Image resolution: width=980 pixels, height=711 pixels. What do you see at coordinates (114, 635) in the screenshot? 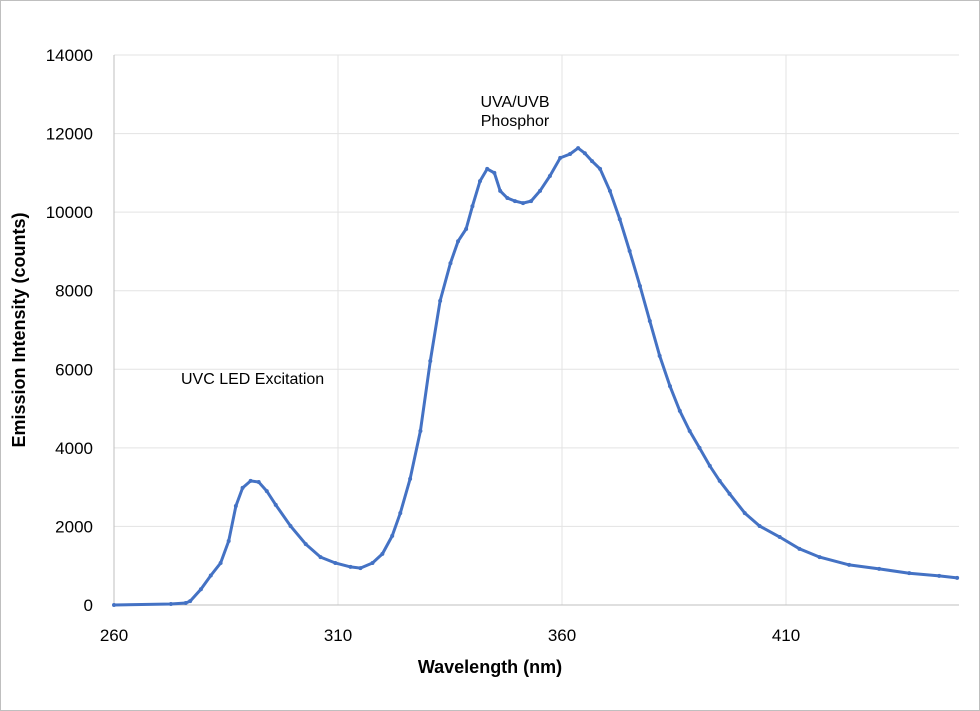
I see `x-tick-label: 260` at bounding box center [114, 635].